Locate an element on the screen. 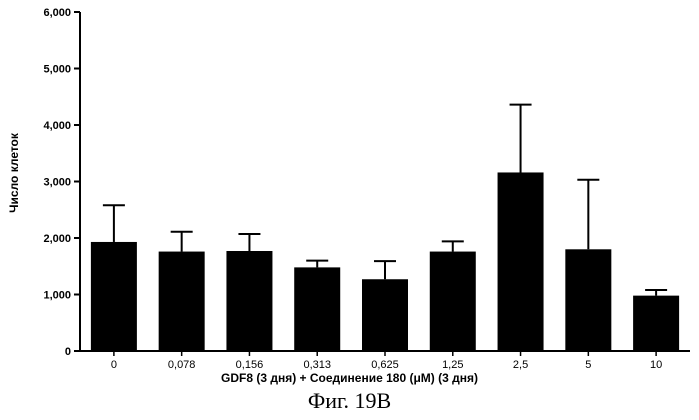 This screenshot has height=420, width=699. x-tick-label: 5 is located at coordinates (588, 365).